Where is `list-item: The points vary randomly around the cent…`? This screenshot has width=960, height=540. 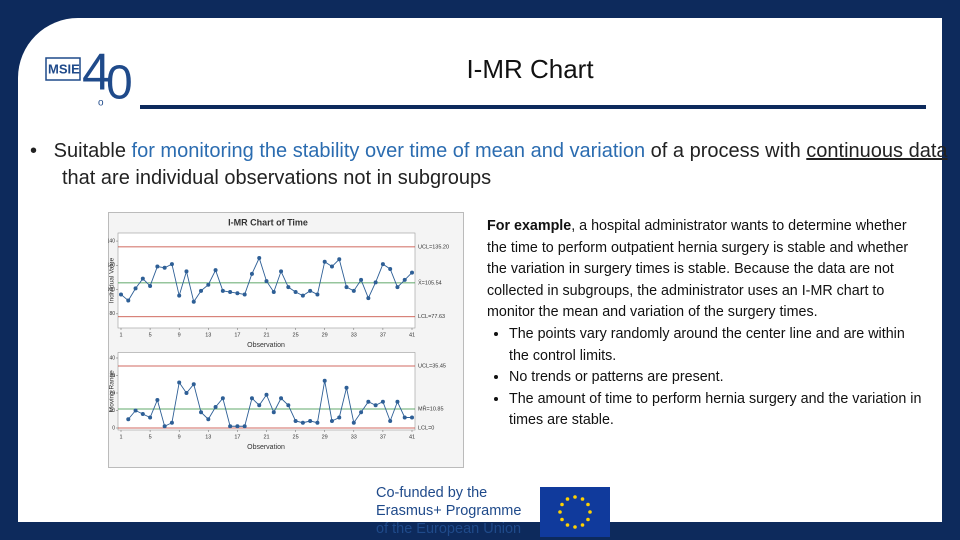 list-item: The points vary randomly around the cent… is located at coordinates (718, 345).